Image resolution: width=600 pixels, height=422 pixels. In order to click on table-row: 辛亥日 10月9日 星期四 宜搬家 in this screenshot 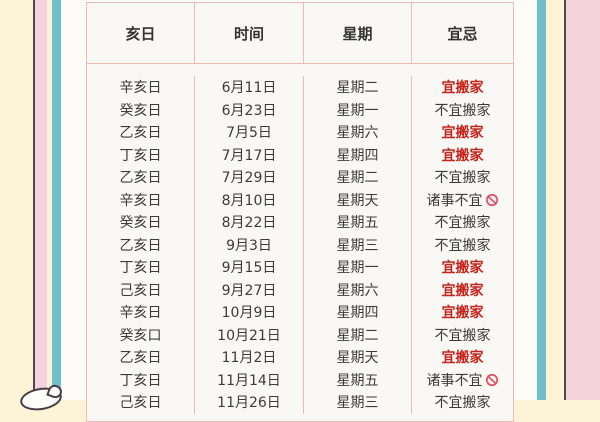, I will do `click(300, 312)`.